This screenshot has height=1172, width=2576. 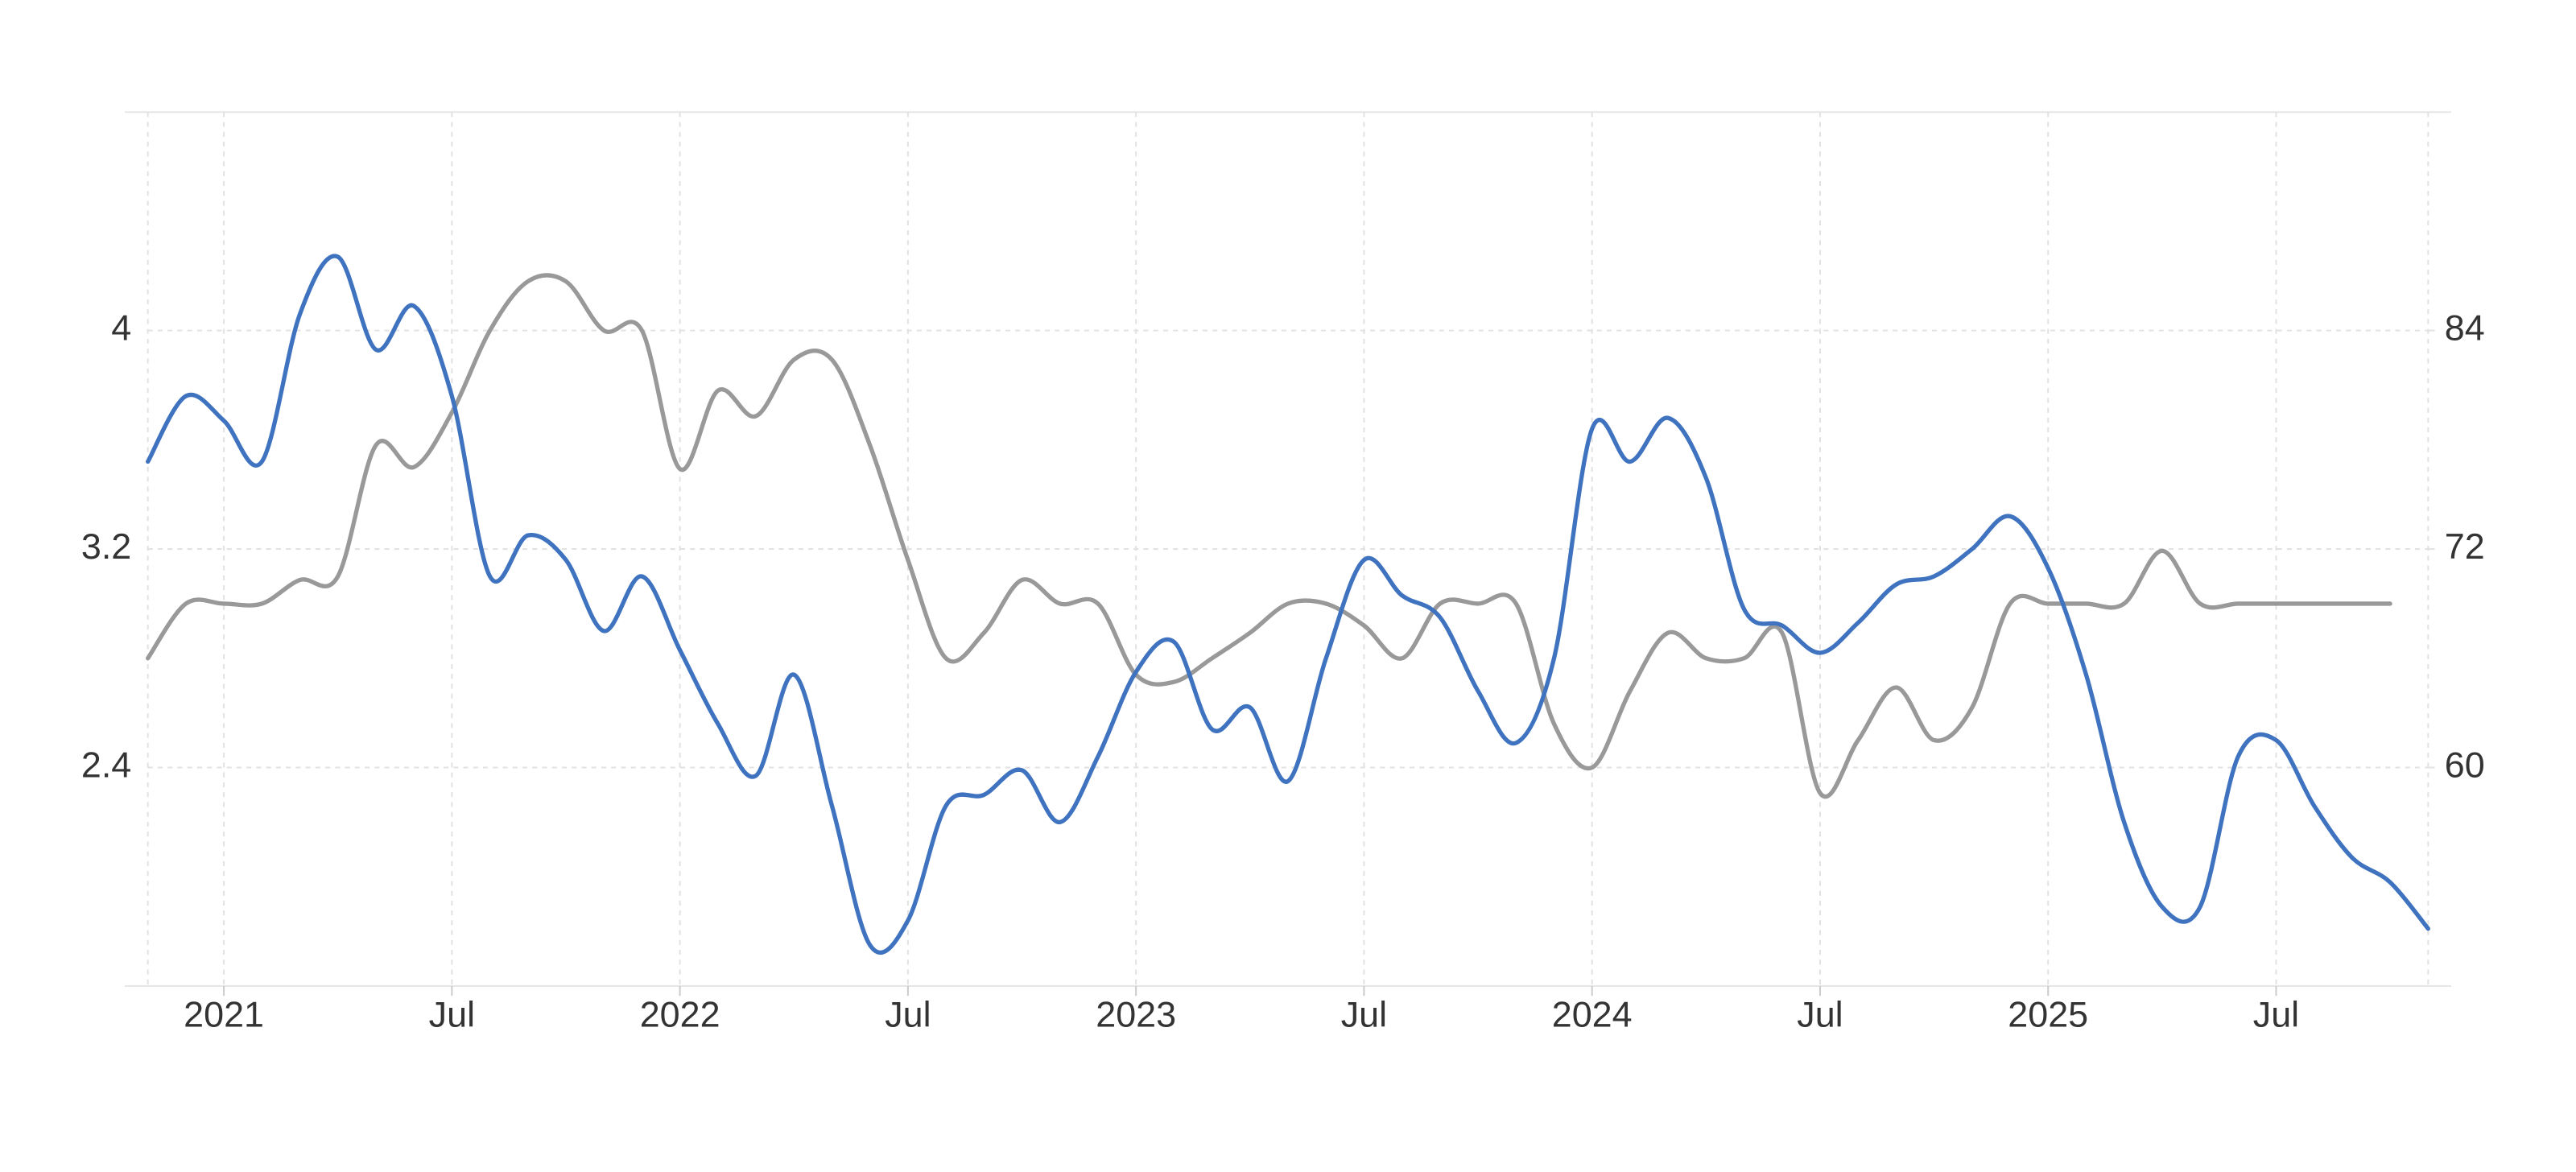 What do you see at coordinates (224, 1015) in the screenshot?
I see `x-tick-label: 2021` at bounding box center [224, 1015].